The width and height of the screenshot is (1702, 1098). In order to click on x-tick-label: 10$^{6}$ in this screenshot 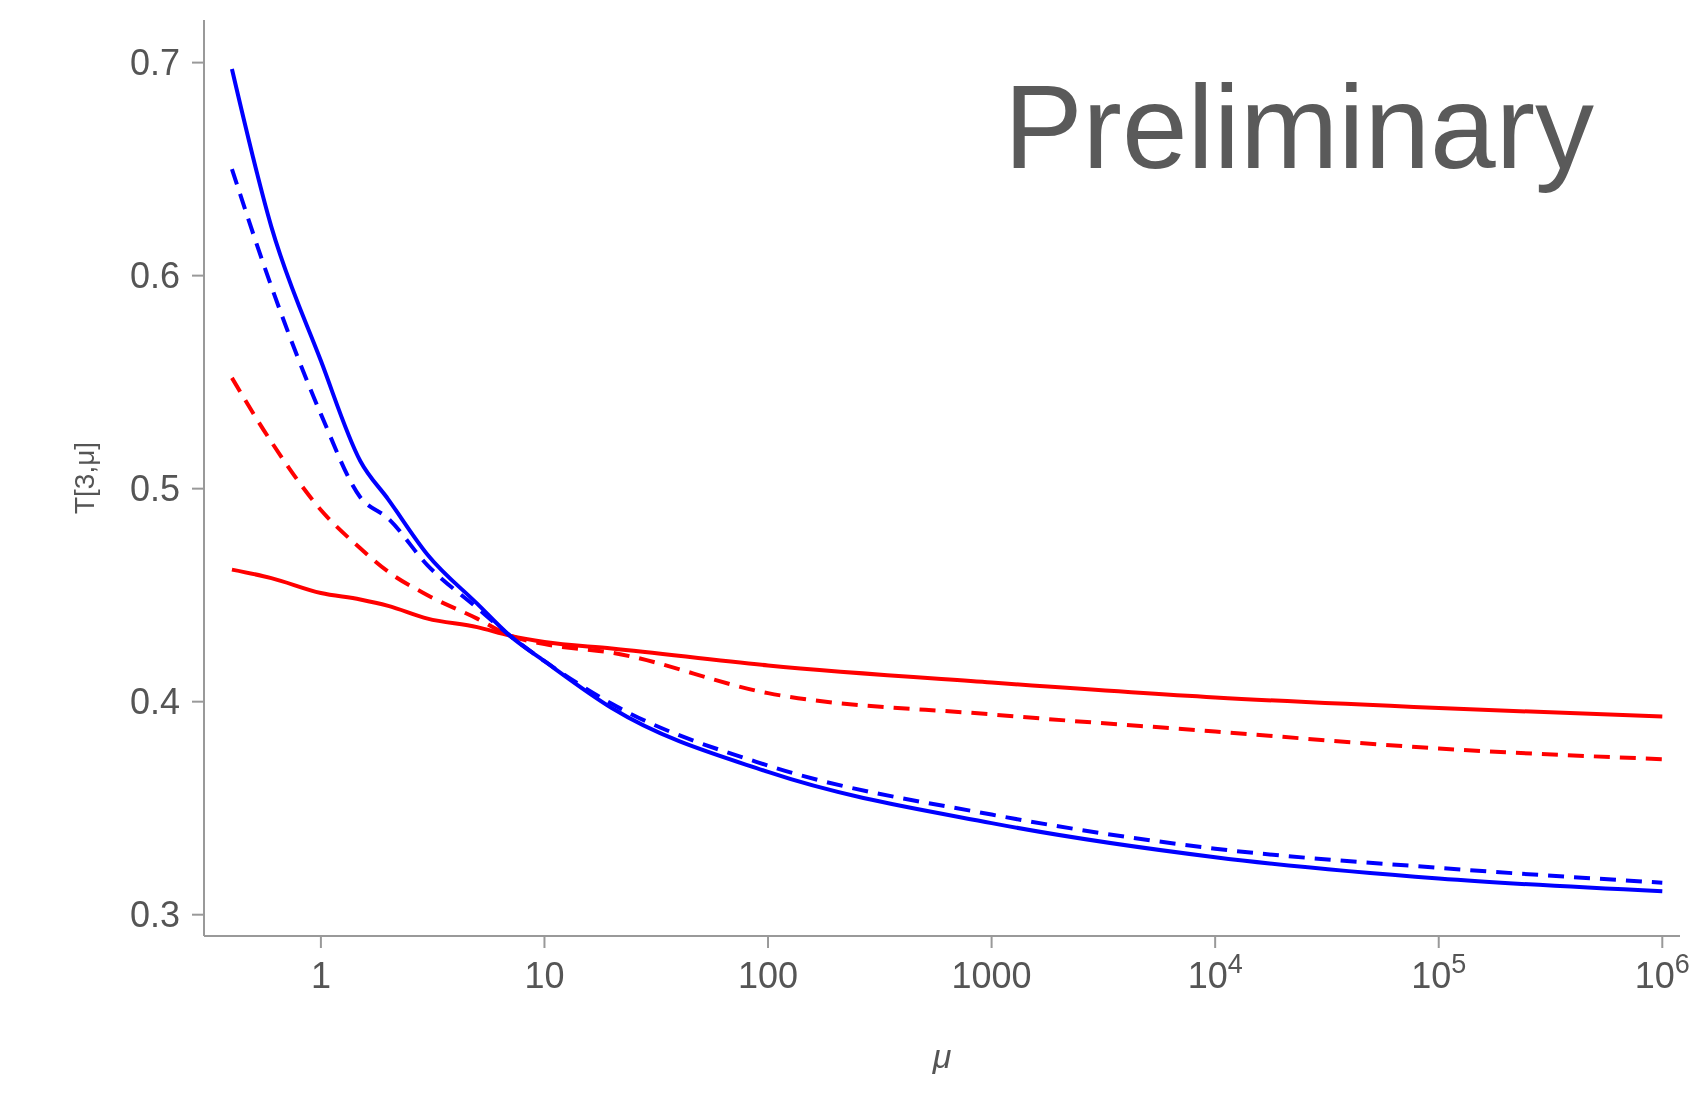, I will do `click(1662, 972)`.